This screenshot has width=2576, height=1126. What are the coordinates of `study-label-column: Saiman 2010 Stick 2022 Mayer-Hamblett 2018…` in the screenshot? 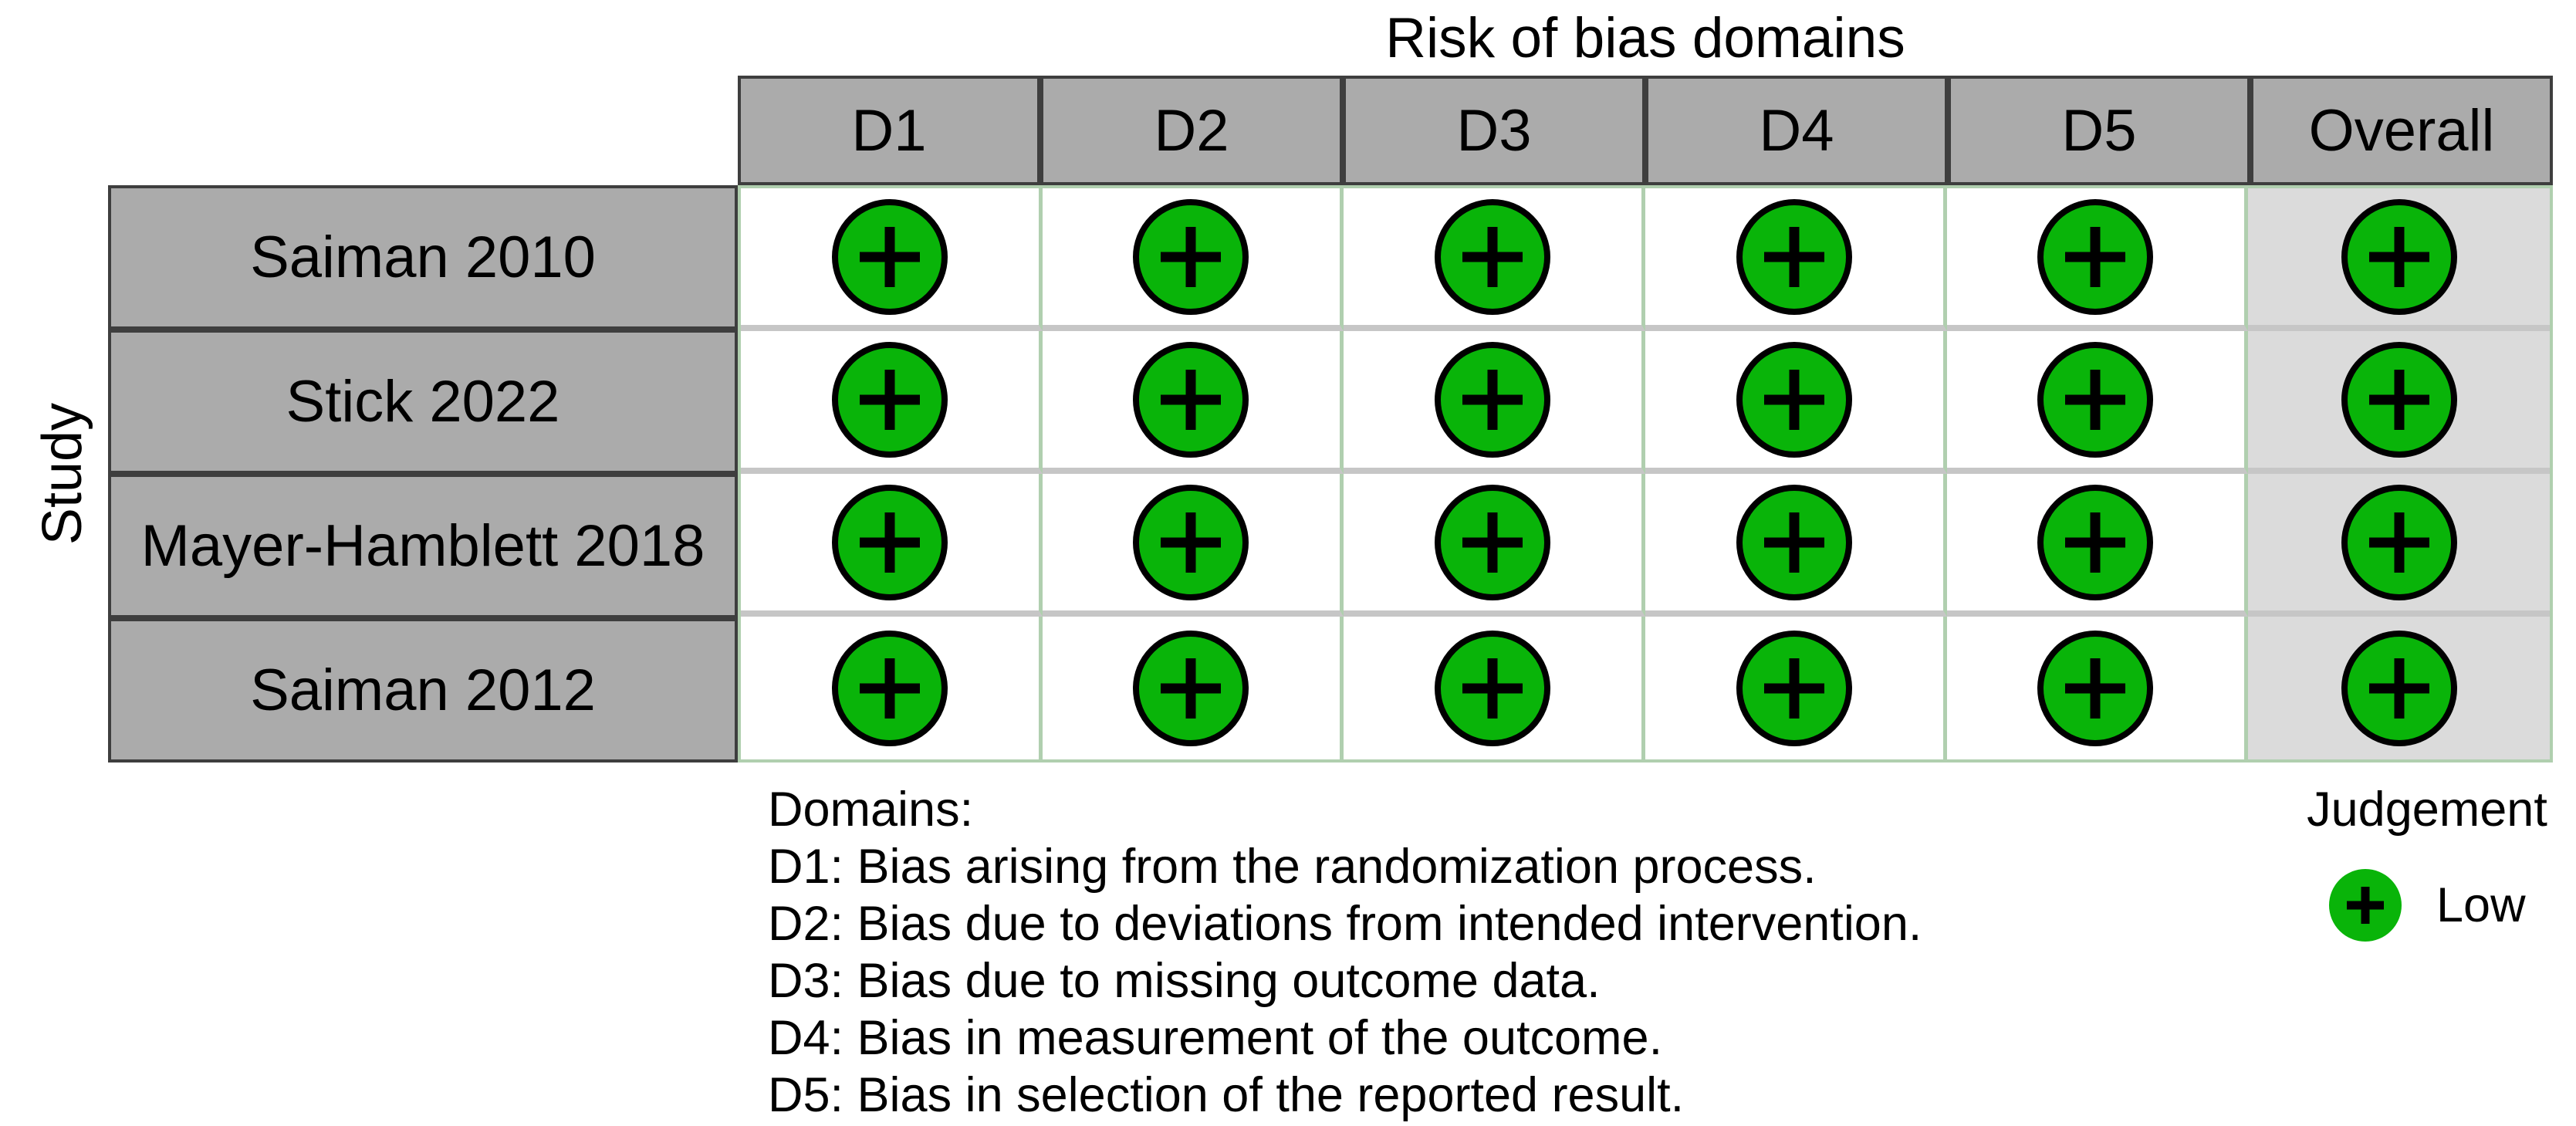 It's located at (423, 474).